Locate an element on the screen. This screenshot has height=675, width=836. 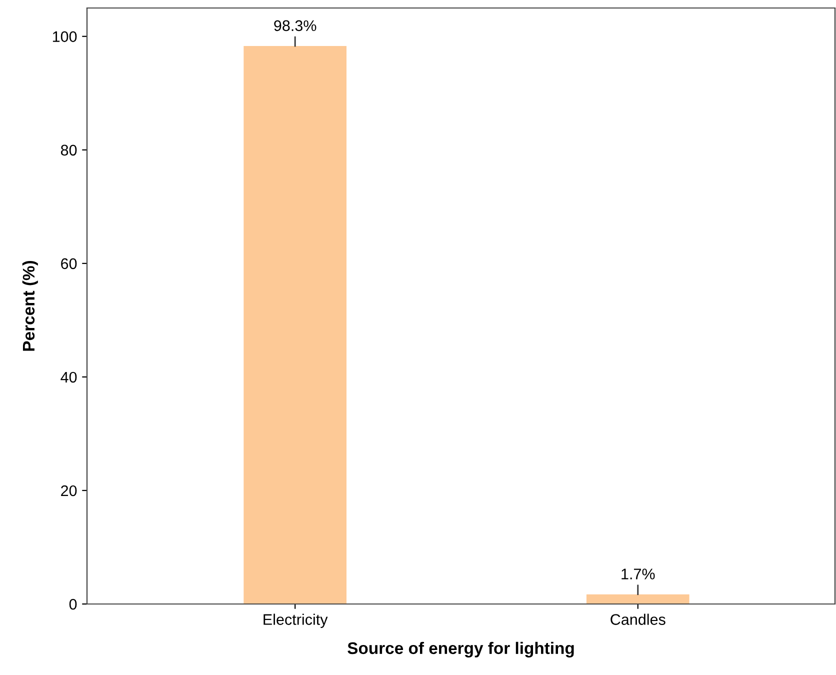
data-label: 98.3% is located at coordinates (295, 26).